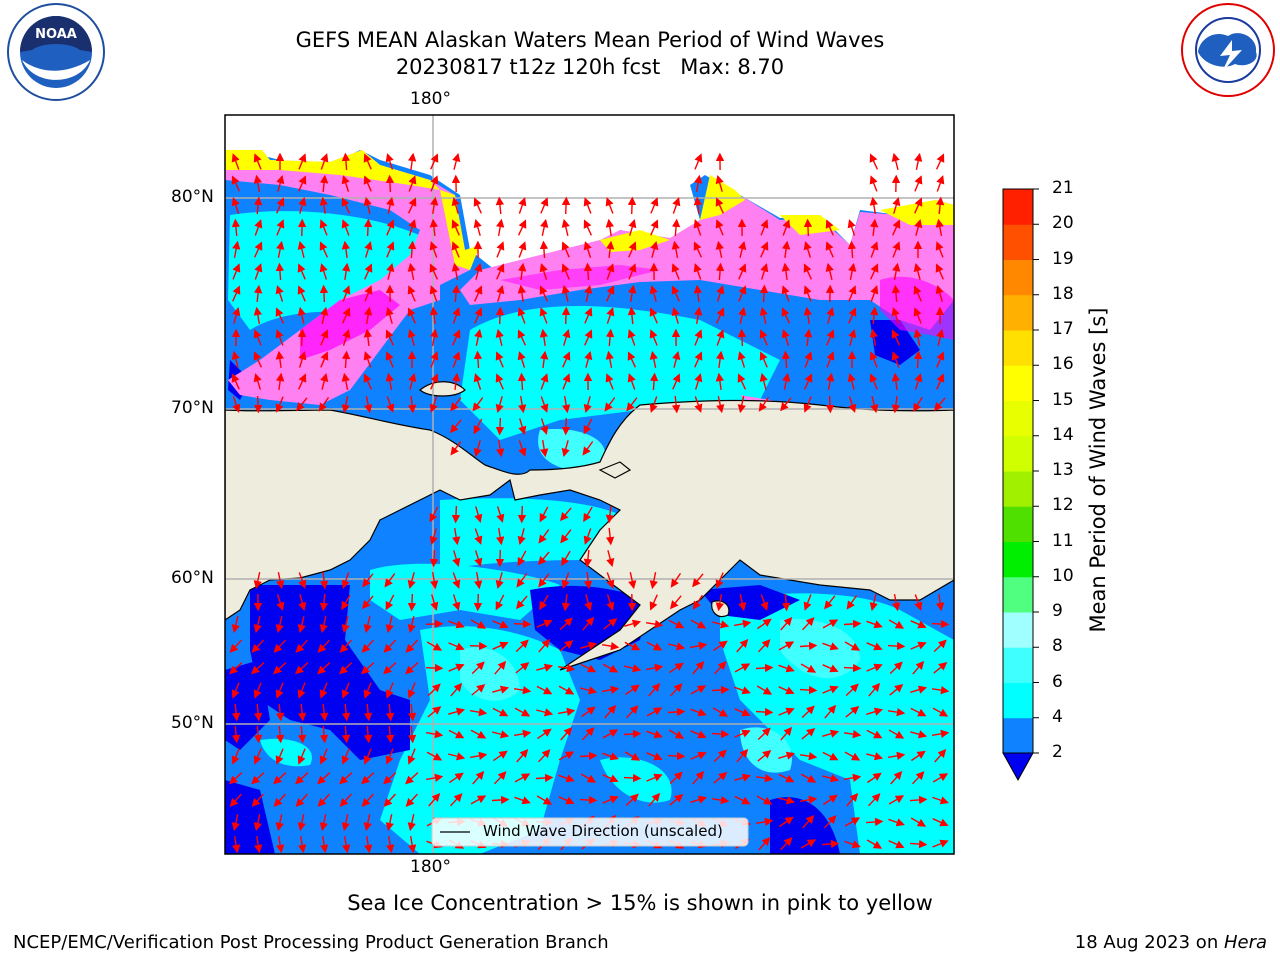 The image size is (1280, 960). I want to click on lon-label-bottom: 180°, so click(430, 867).